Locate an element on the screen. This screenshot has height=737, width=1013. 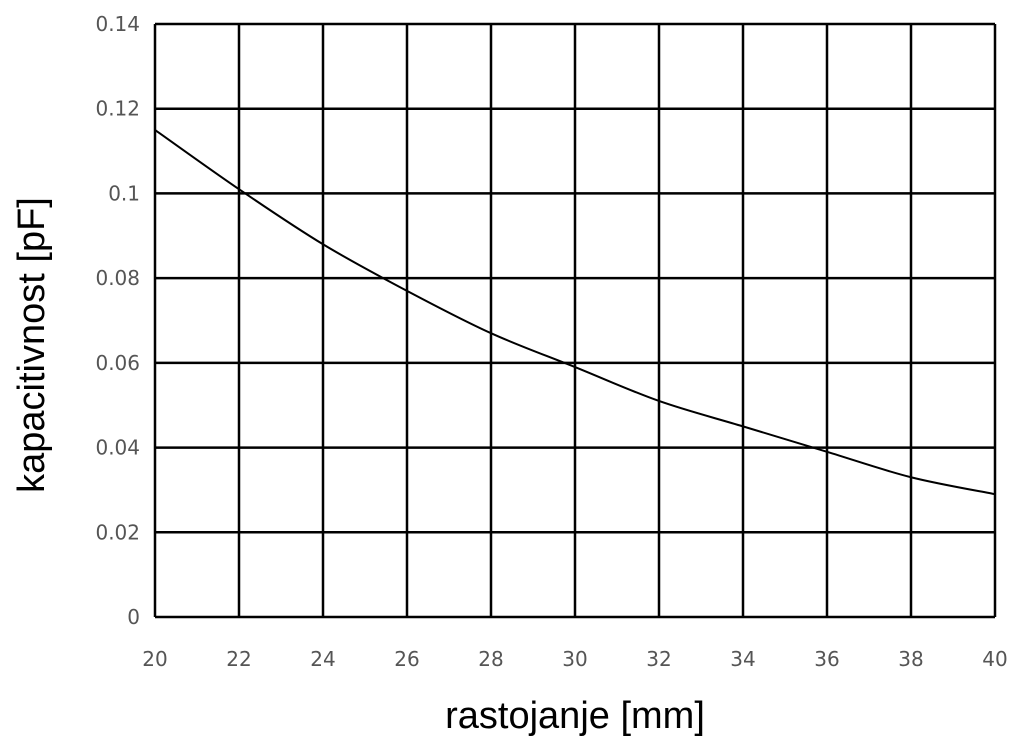
y-tick-label: 0.08 is located at coordinates (117, 278).